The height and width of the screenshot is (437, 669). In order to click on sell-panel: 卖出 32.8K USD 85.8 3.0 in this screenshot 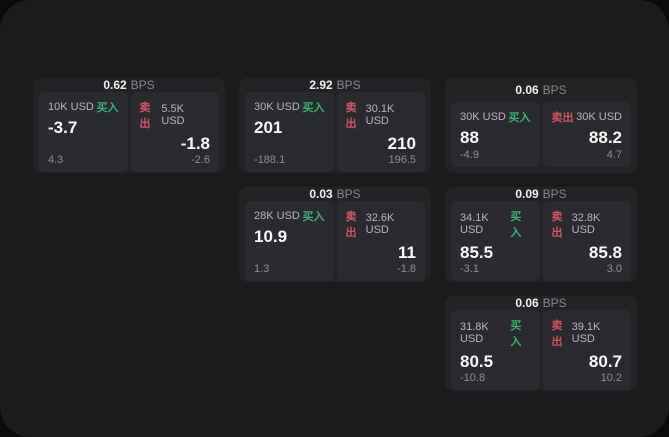, I will do `click(586, 241)`.